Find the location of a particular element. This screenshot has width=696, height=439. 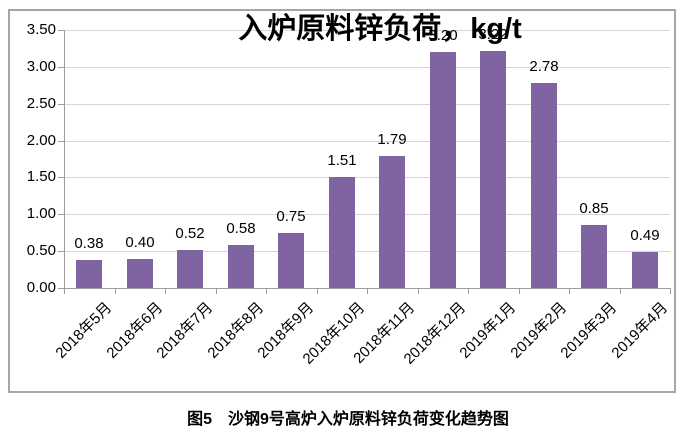

y-tick-label: 0.00 is located at coordinates (41, 287).